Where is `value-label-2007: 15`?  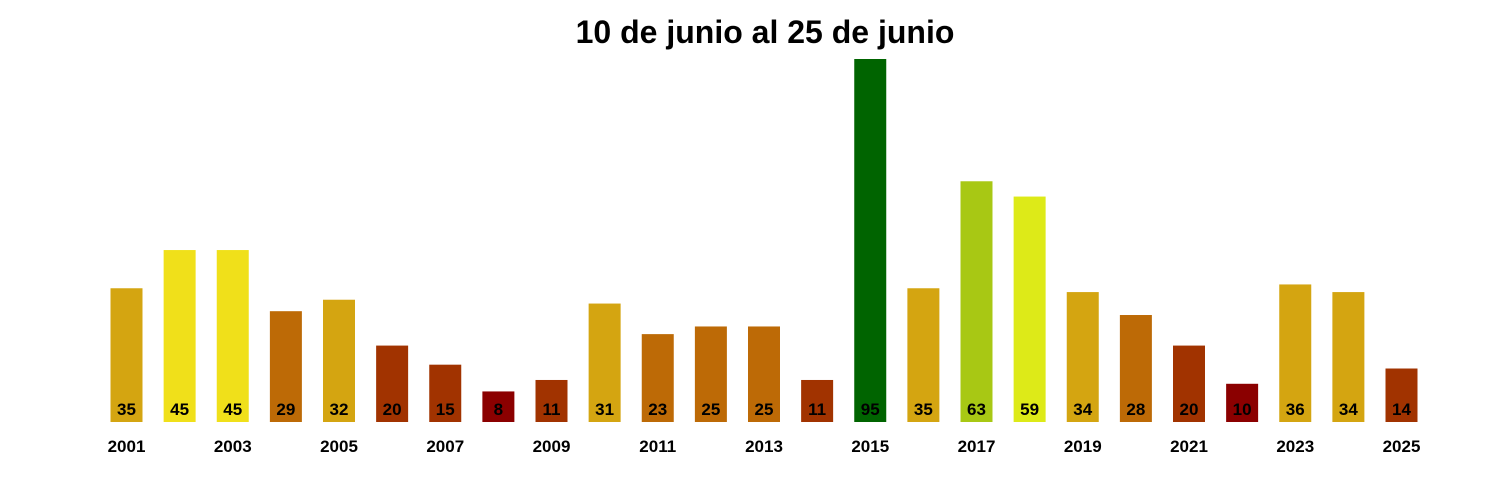 value-label-2007: 15 is located at coordinates (445, 409).